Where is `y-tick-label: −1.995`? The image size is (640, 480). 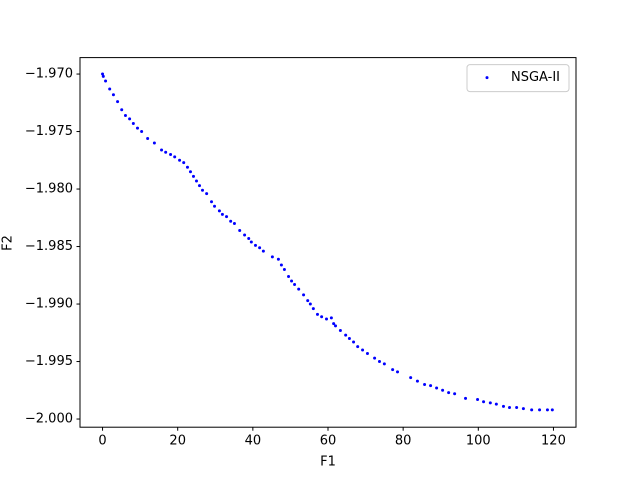
y-tick-label: −1.995 is located at coordinates (49, 361).